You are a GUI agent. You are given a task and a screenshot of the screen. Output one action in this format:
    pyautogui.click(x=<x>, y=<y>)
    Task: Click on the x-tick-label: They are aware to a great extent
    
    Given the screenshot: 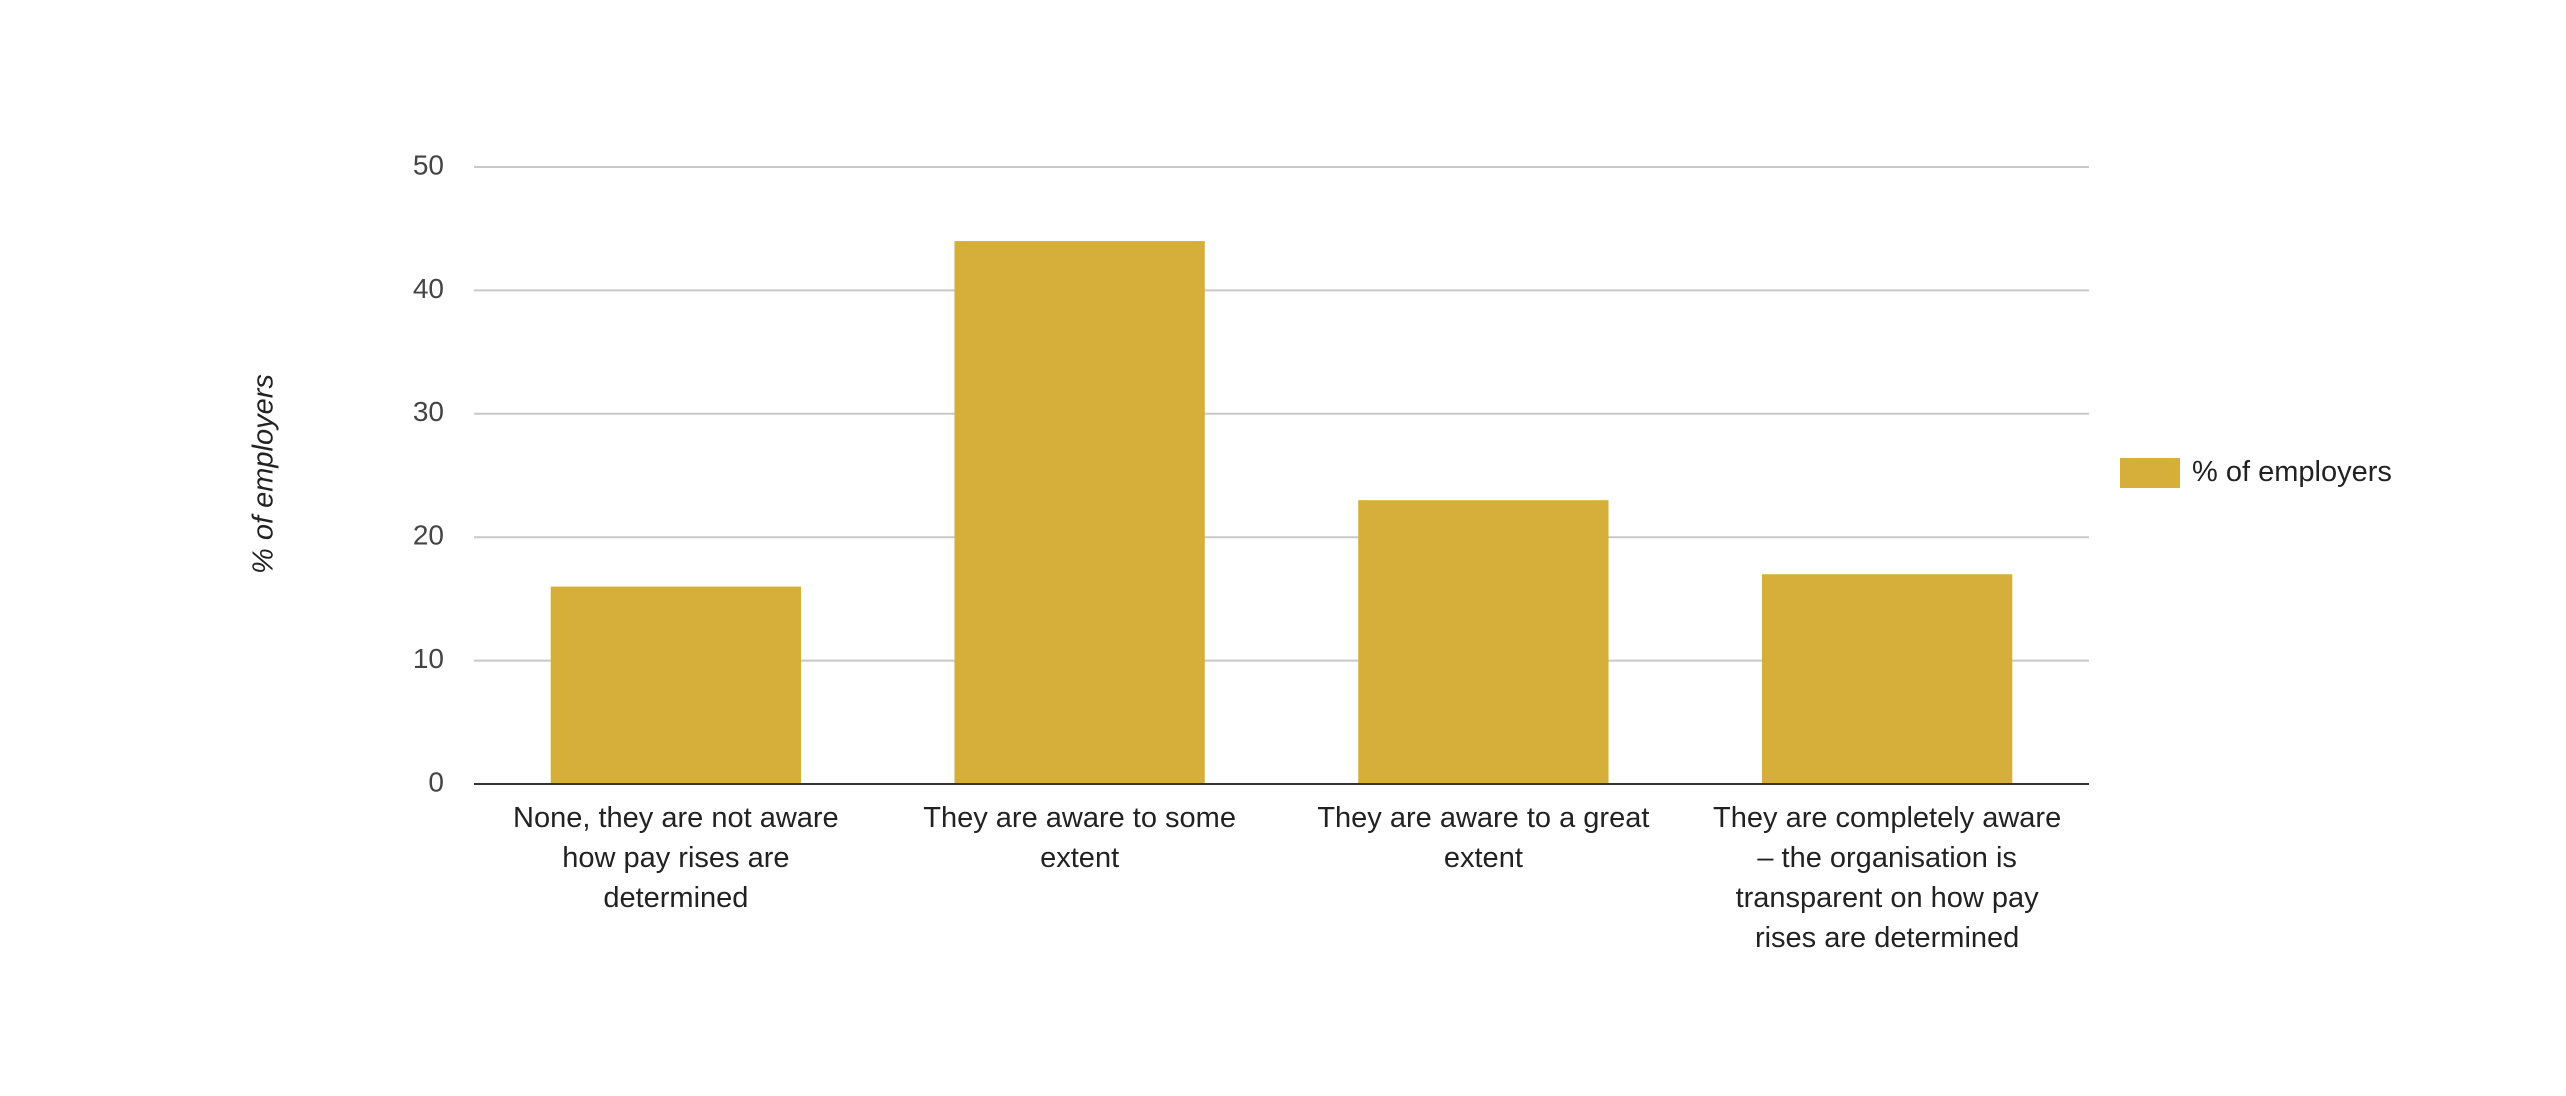 What is the action you would take?
    pyautogui.click(x=1483, y=838)
    